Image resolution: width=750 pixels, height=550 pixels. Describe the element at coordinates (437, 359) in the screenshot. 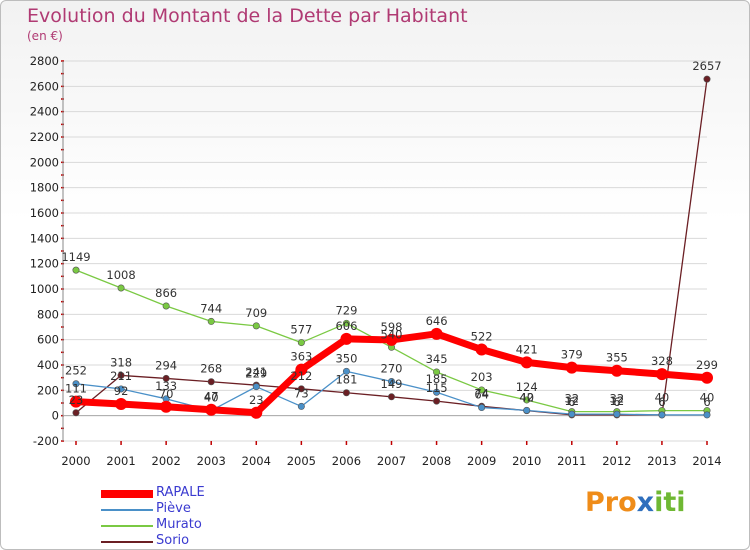

I see `data-label: 345` at that location.